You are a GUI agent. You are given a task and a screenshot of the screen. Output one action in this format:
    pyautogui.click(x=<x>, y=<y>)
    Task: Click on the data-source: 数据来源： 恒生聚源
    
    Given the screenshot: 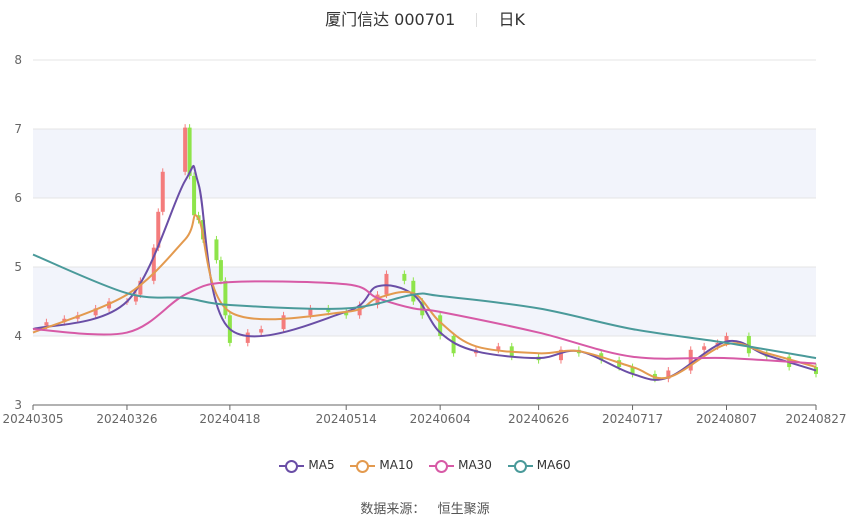 What is the action you would take?
    pyautogui.click(x=425, y=507)
    